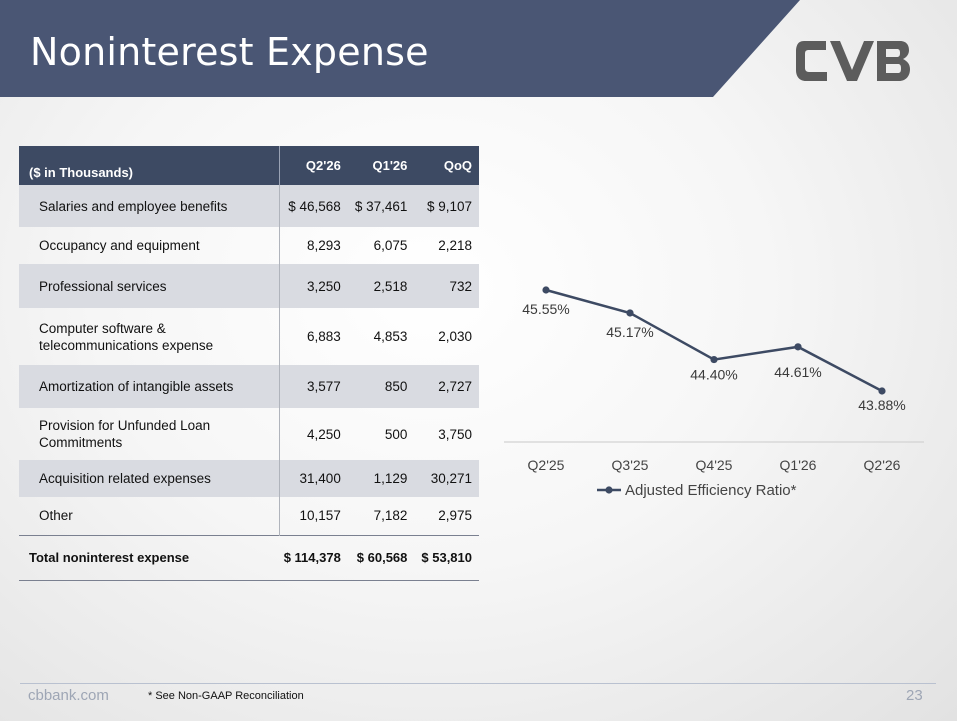 This screenshot has width=957, height=721. What do you see at coordinates (714, 465) in the screenshot?
I see `x-tick-label: Q4'25` at bounding box center [714, 465].